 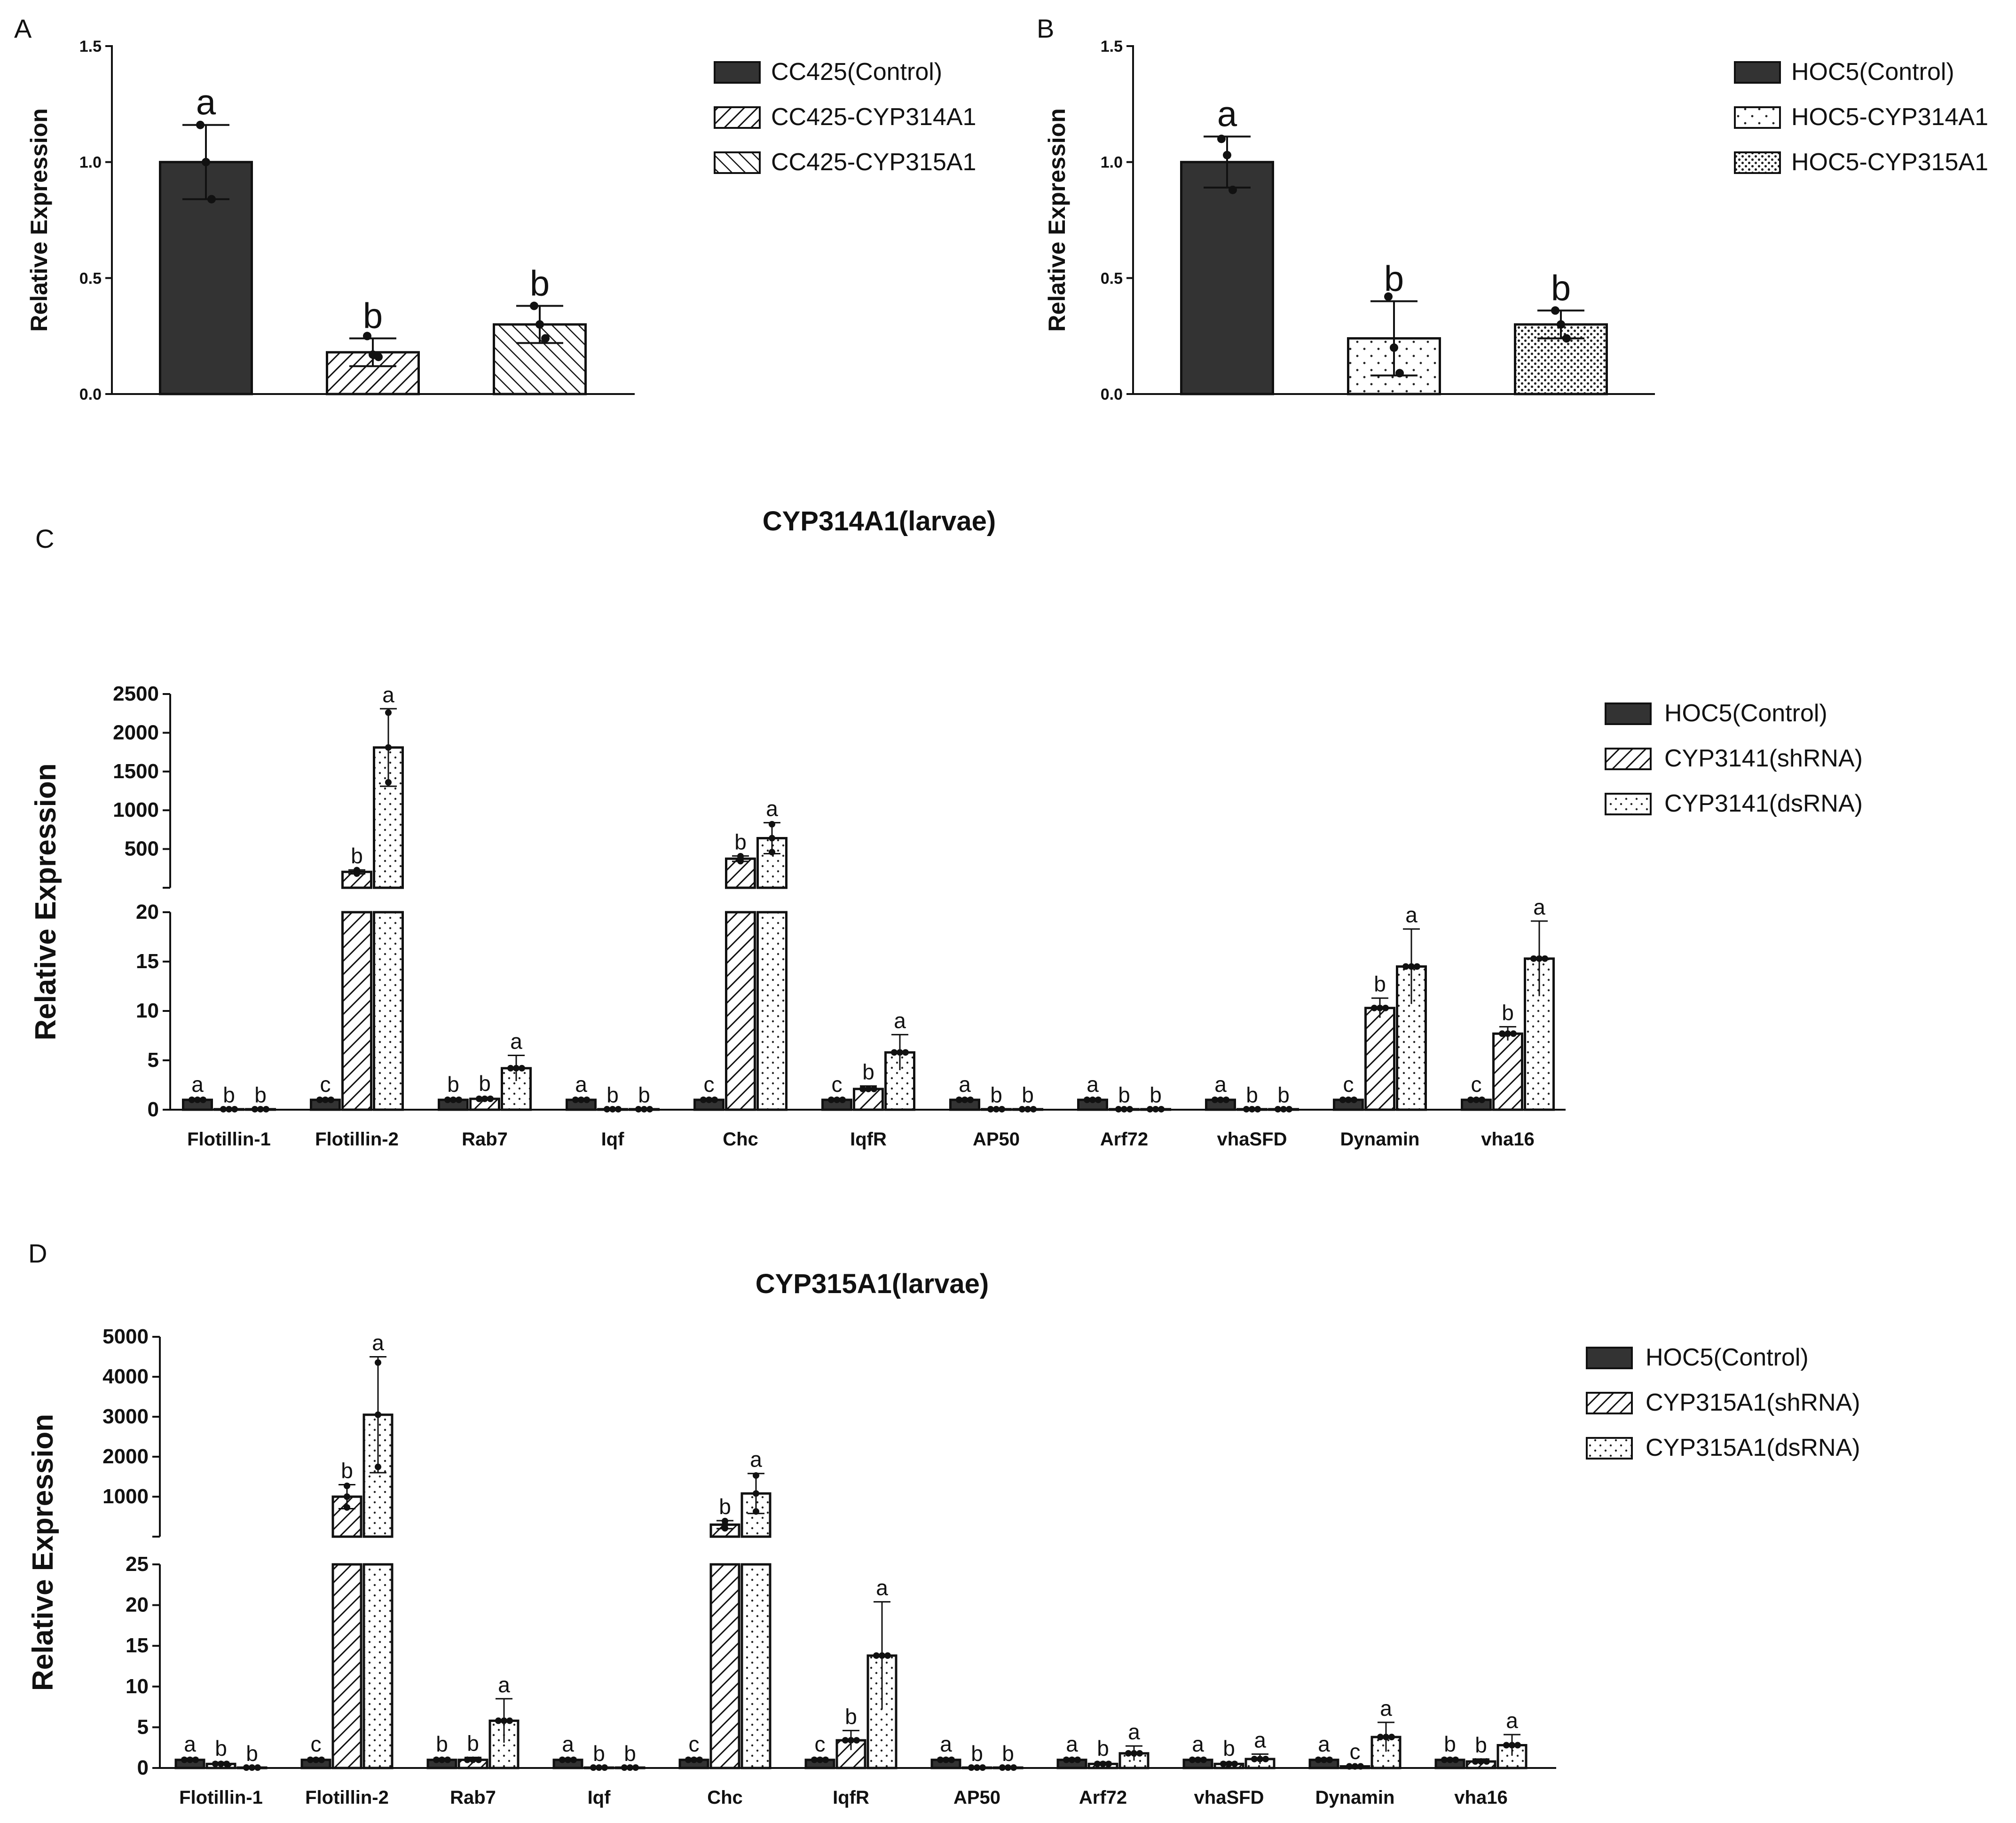 What do you see at coordinates (1229, 1797) in the screenshot?
I see `x-tick-label-vhasfd: vhaSFD` at bounding box center [1229, 1797].